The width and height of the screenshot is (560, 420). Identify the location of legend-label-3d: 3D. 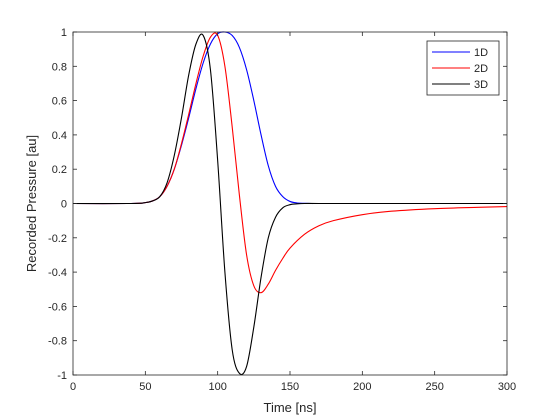
(481, 85).